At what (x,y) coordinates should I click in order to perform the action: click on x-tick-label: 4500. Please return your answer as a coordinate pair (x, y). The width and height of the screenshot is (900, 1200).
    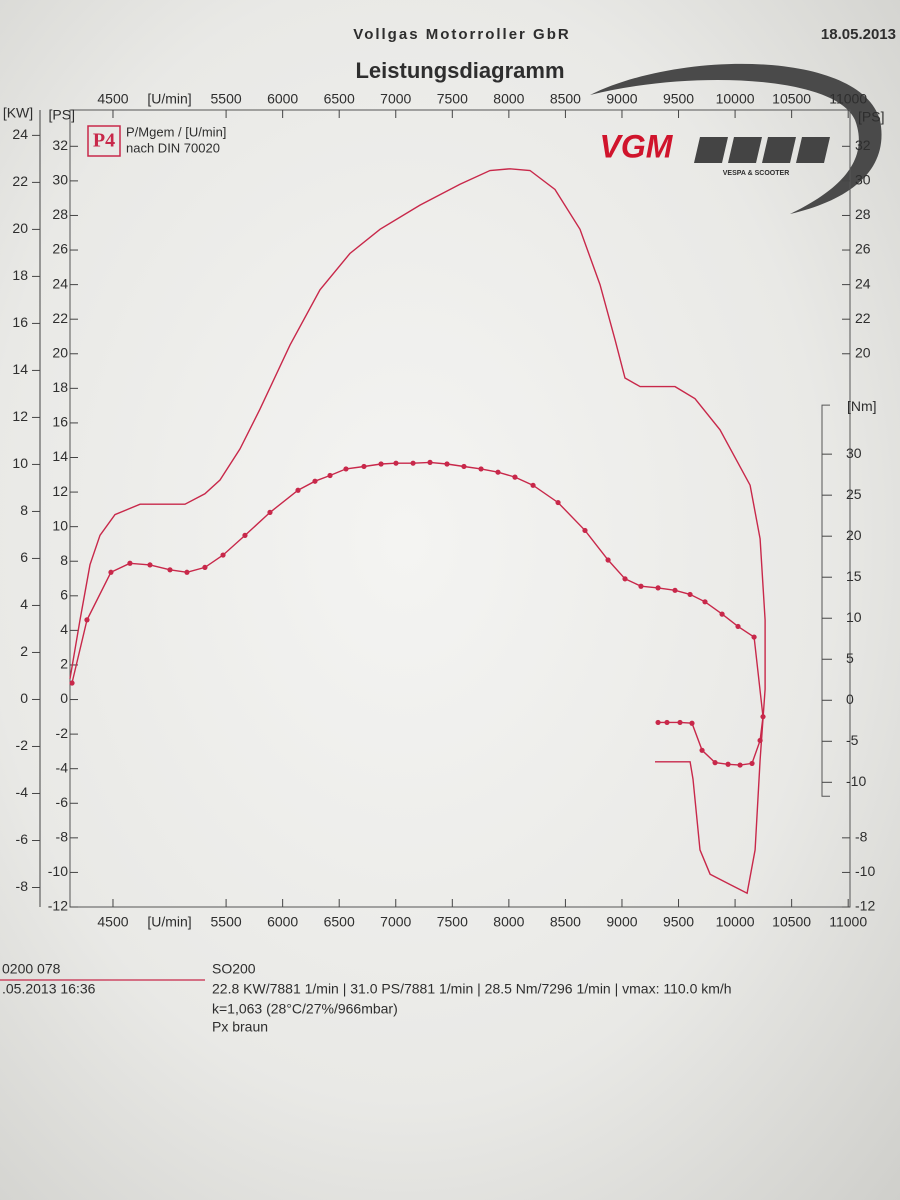
    Looking at the image, I should click on (112, 922).